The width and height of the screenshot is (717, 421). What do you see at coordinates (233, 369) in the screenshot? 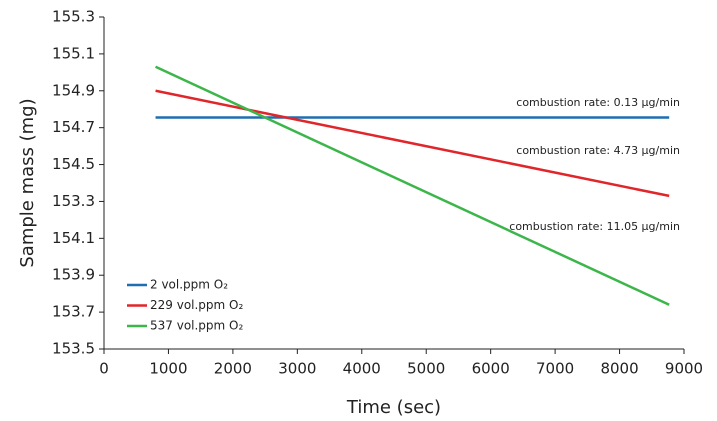
I see `x-tick-label: 2000` at bounding box center [233, 369].